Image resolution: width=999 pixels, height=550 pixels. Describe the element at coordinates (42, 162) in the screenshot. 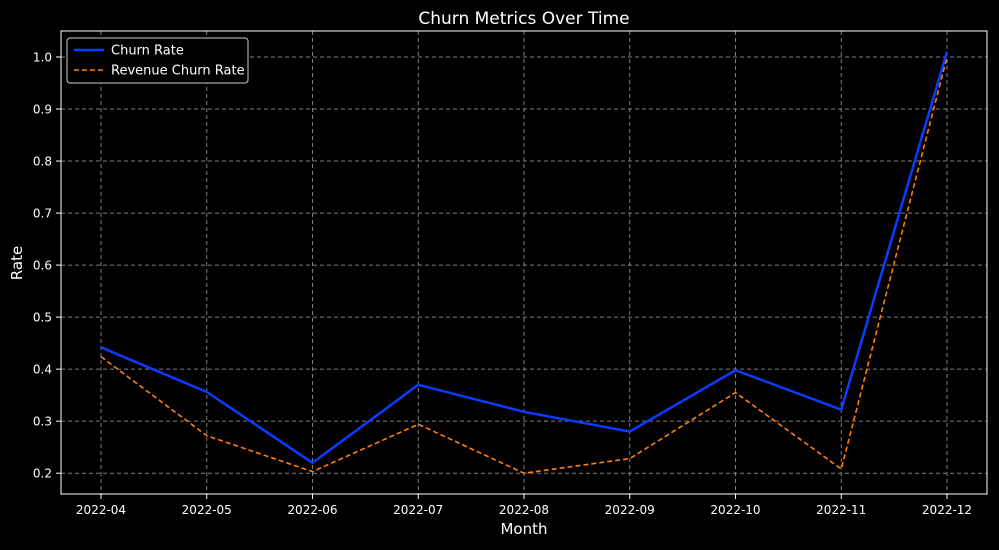

I see `y-tick-label: 0.8` at that location.